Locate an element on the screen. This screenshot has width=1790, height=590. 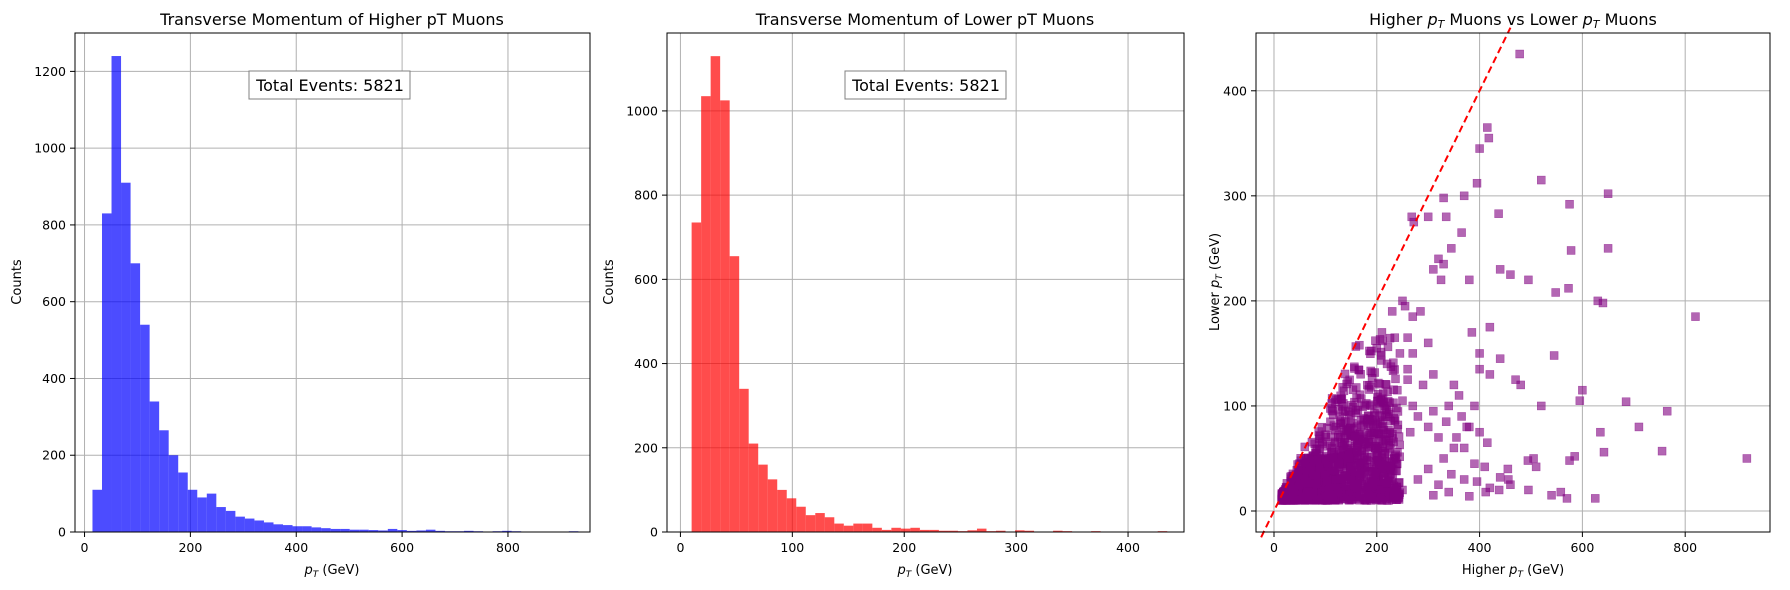
x-tick-label: 100 is located at coordinates (792, 547).